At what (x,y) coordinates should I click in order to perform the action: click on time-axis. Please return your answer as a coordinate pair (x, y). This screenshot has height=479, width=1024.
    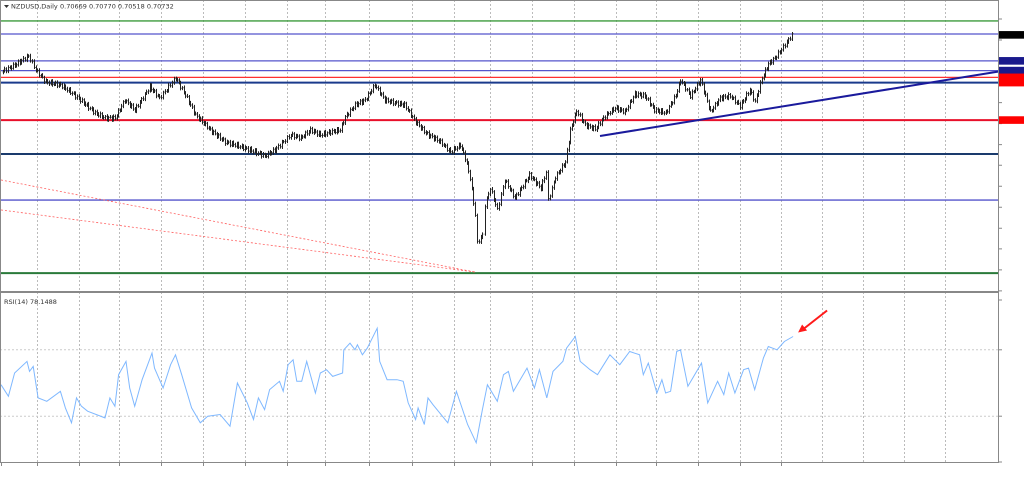
    Looking at the image, I should click on (391, 464).